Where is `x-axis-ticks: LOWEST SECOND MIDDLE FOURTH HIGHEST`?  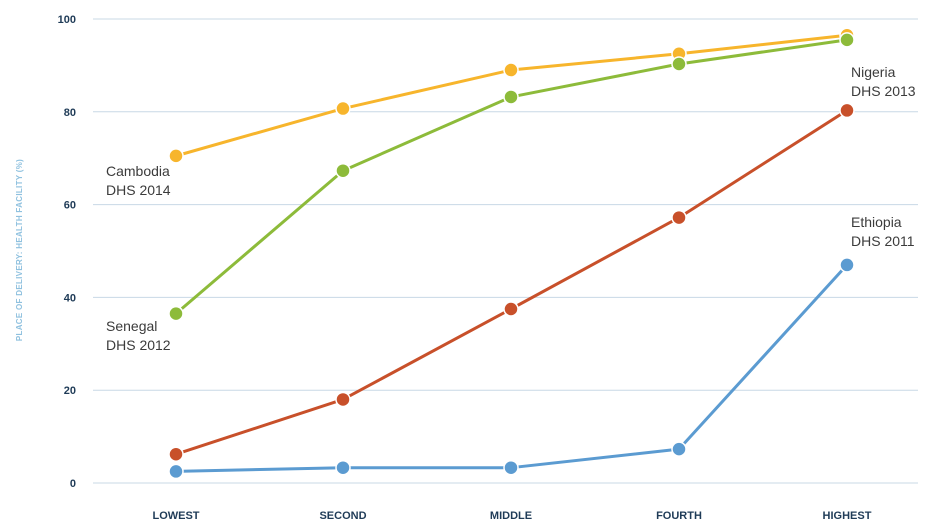 x-axis-ticks: LOWEST SECOND MIDDLE FOURTH HIGHEST is located at coordinates (511, 515).